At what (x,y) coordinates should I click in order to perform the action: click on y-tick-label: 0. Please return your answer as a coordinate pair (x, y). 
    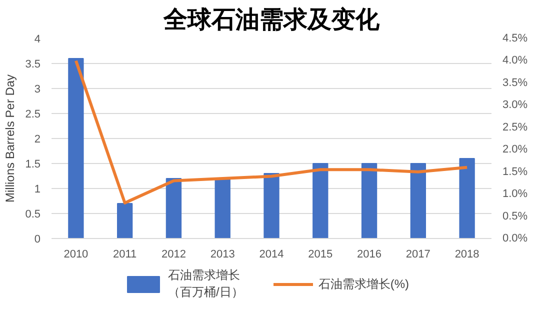
    Looking at the image, I should click on (37, 240).